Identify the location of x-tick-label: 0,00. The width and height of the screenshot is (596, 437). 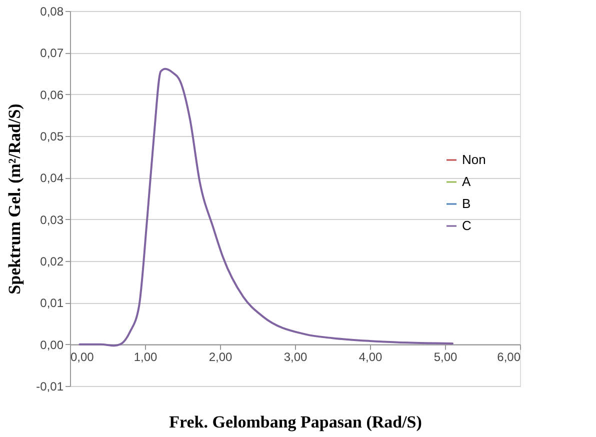
(82, 357).